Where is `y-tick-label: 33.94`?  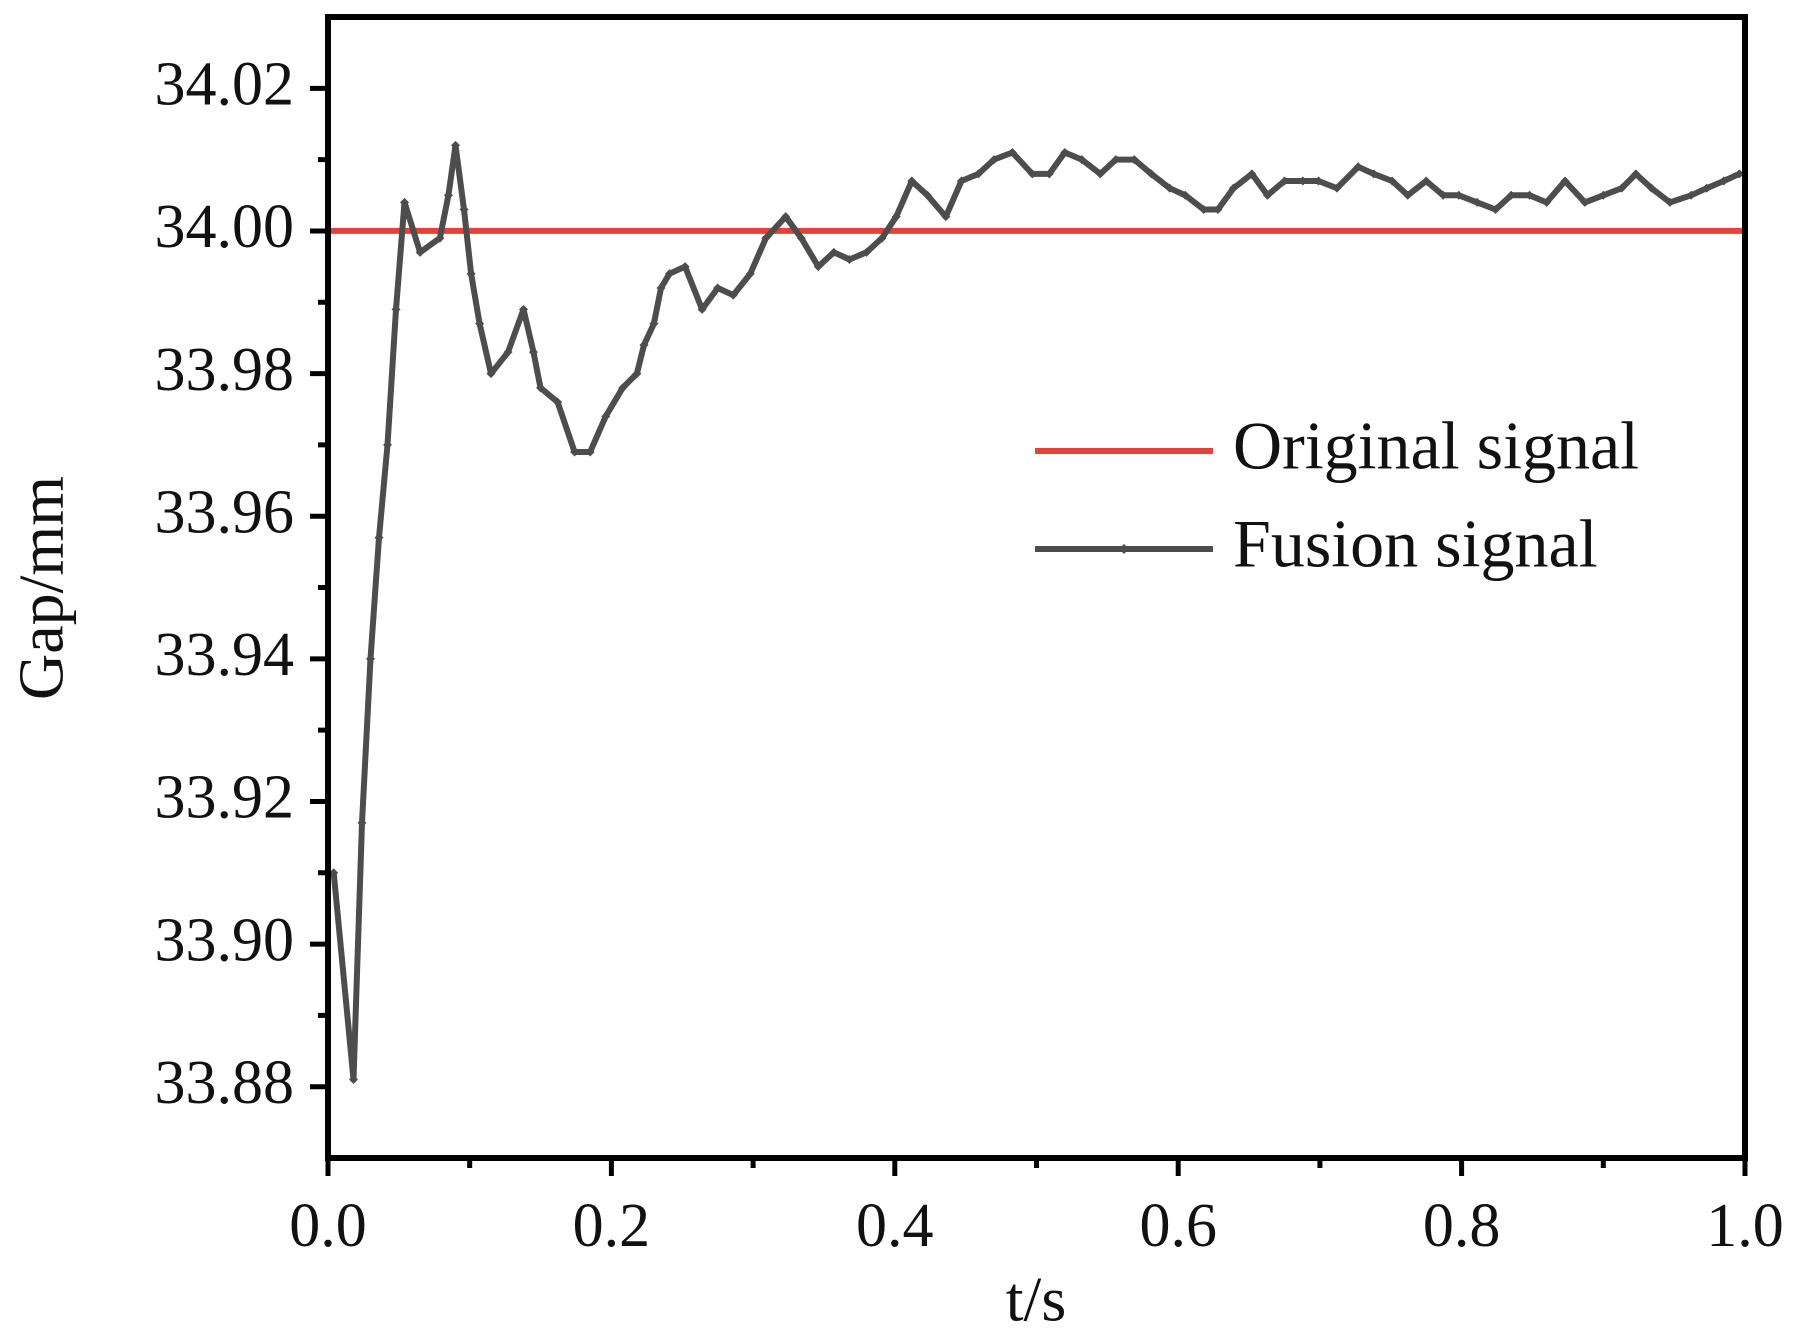 y-tick-label: 33.94 is located at coordinates (225, 655).